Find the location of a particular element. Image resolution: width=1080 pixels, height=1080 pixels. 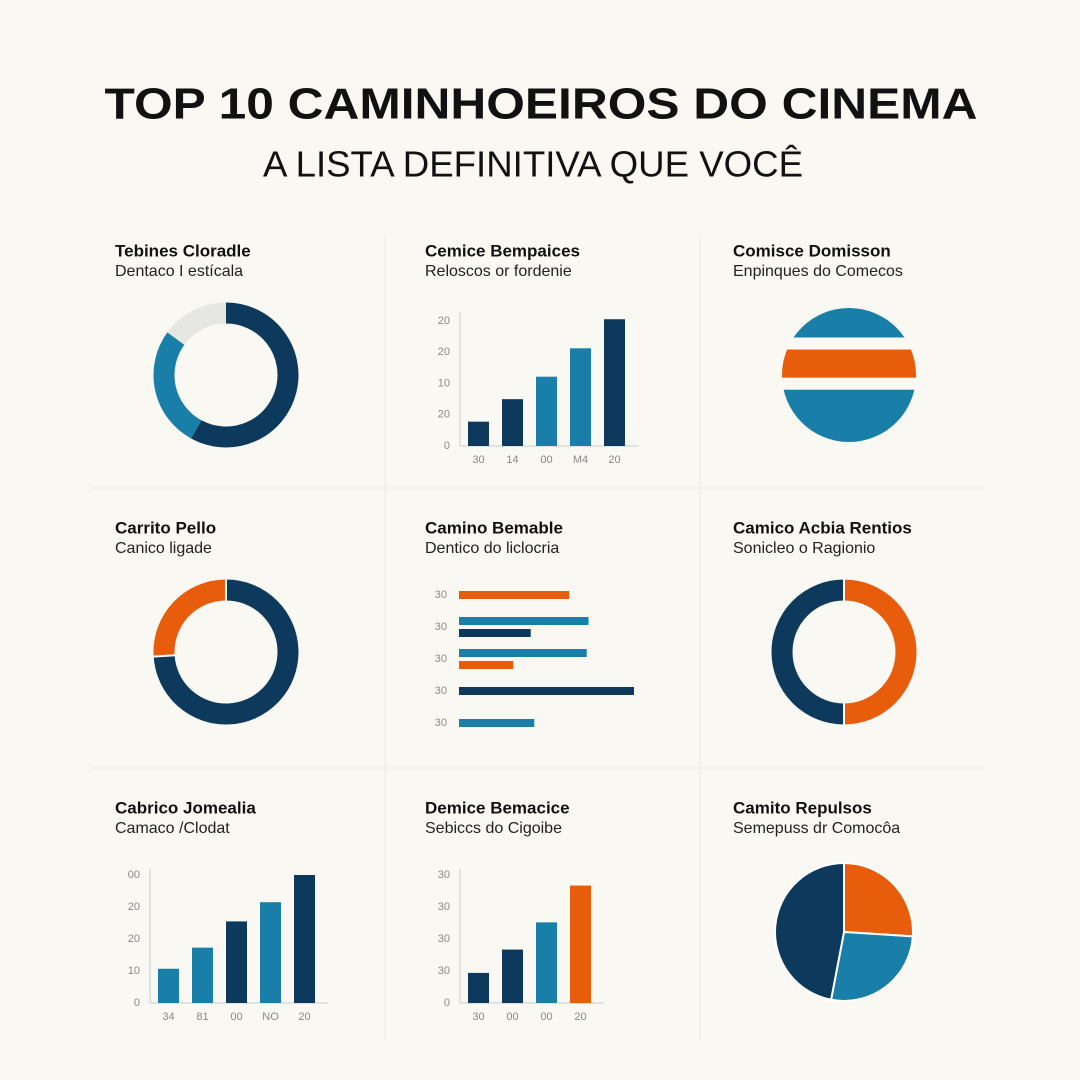

stripes is located at coordinates (849, 375).